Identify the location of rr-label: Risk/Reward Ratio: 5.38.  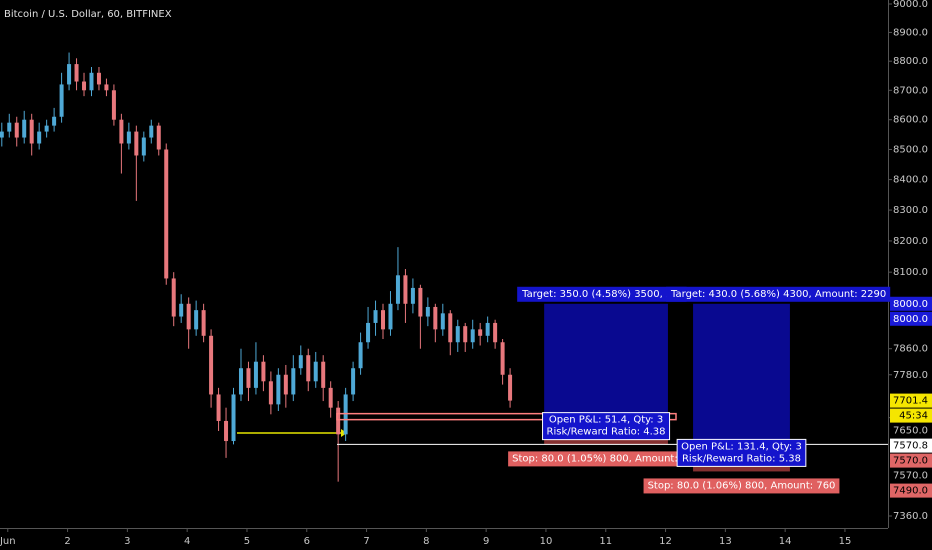
(741, 458).